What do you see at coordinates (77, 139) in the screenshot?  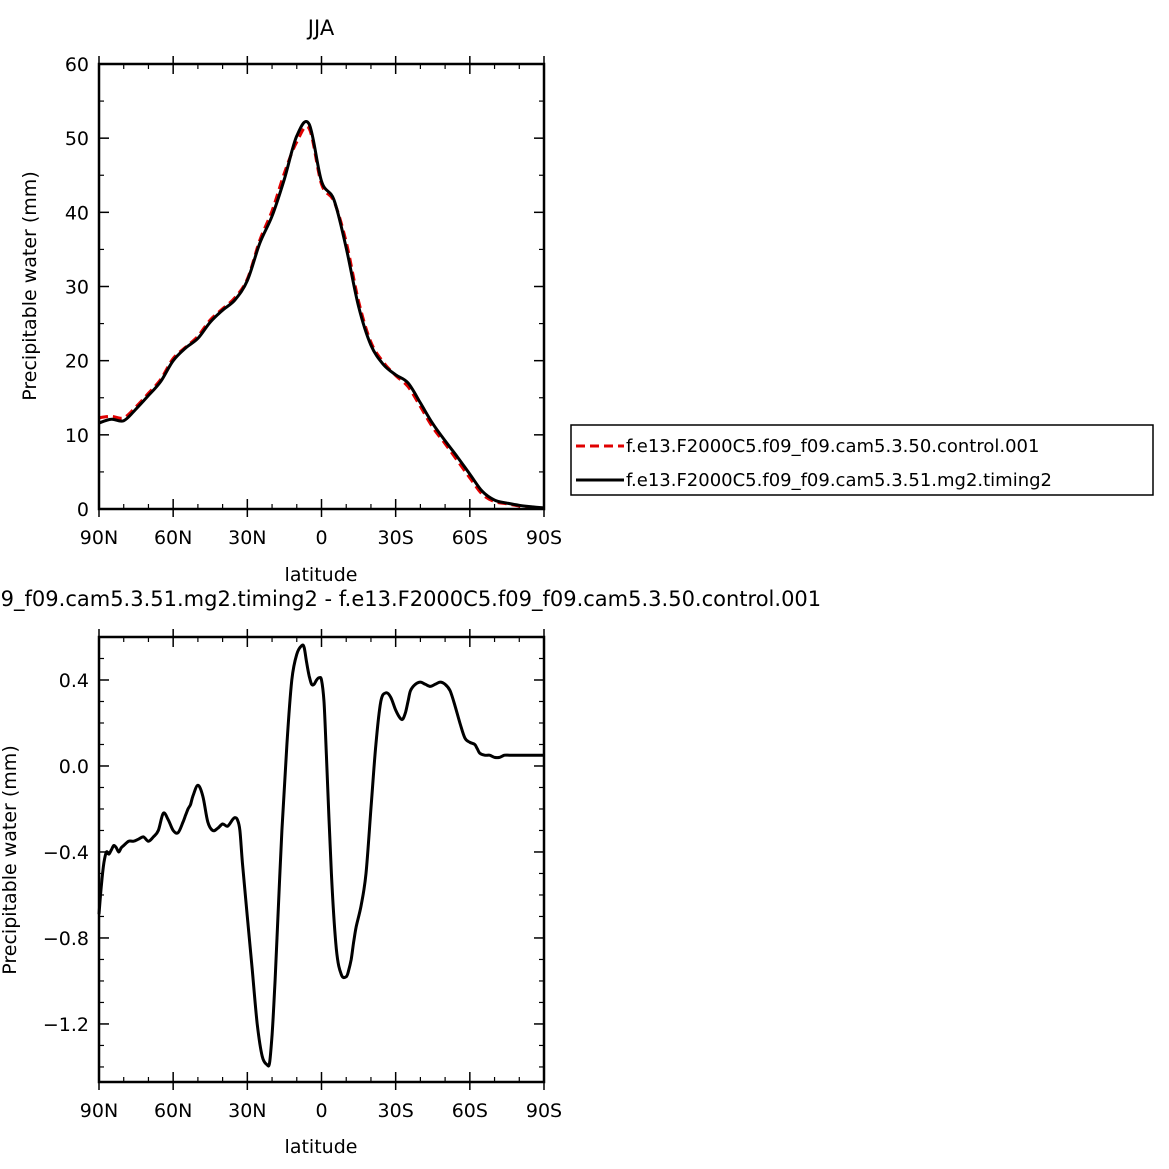 I see `y-tick-label: 50` at bounding box center [77, 139].